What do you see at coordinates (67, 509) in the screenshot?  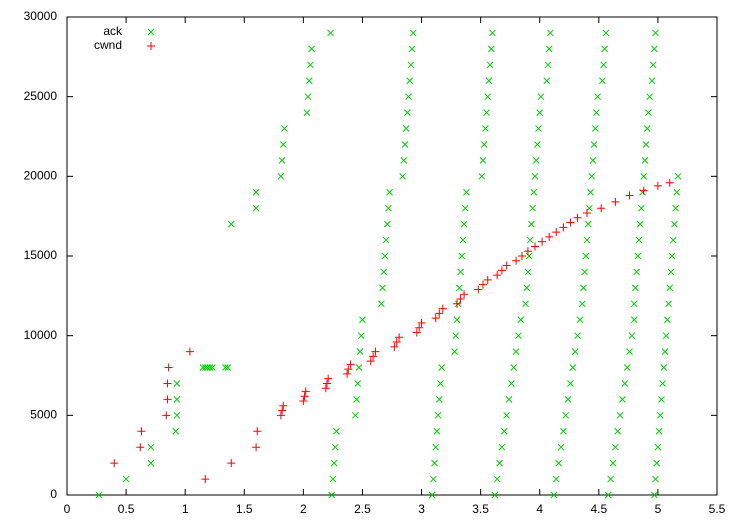 I see `x-tick-label: 0` at bounding box center [67, 509].